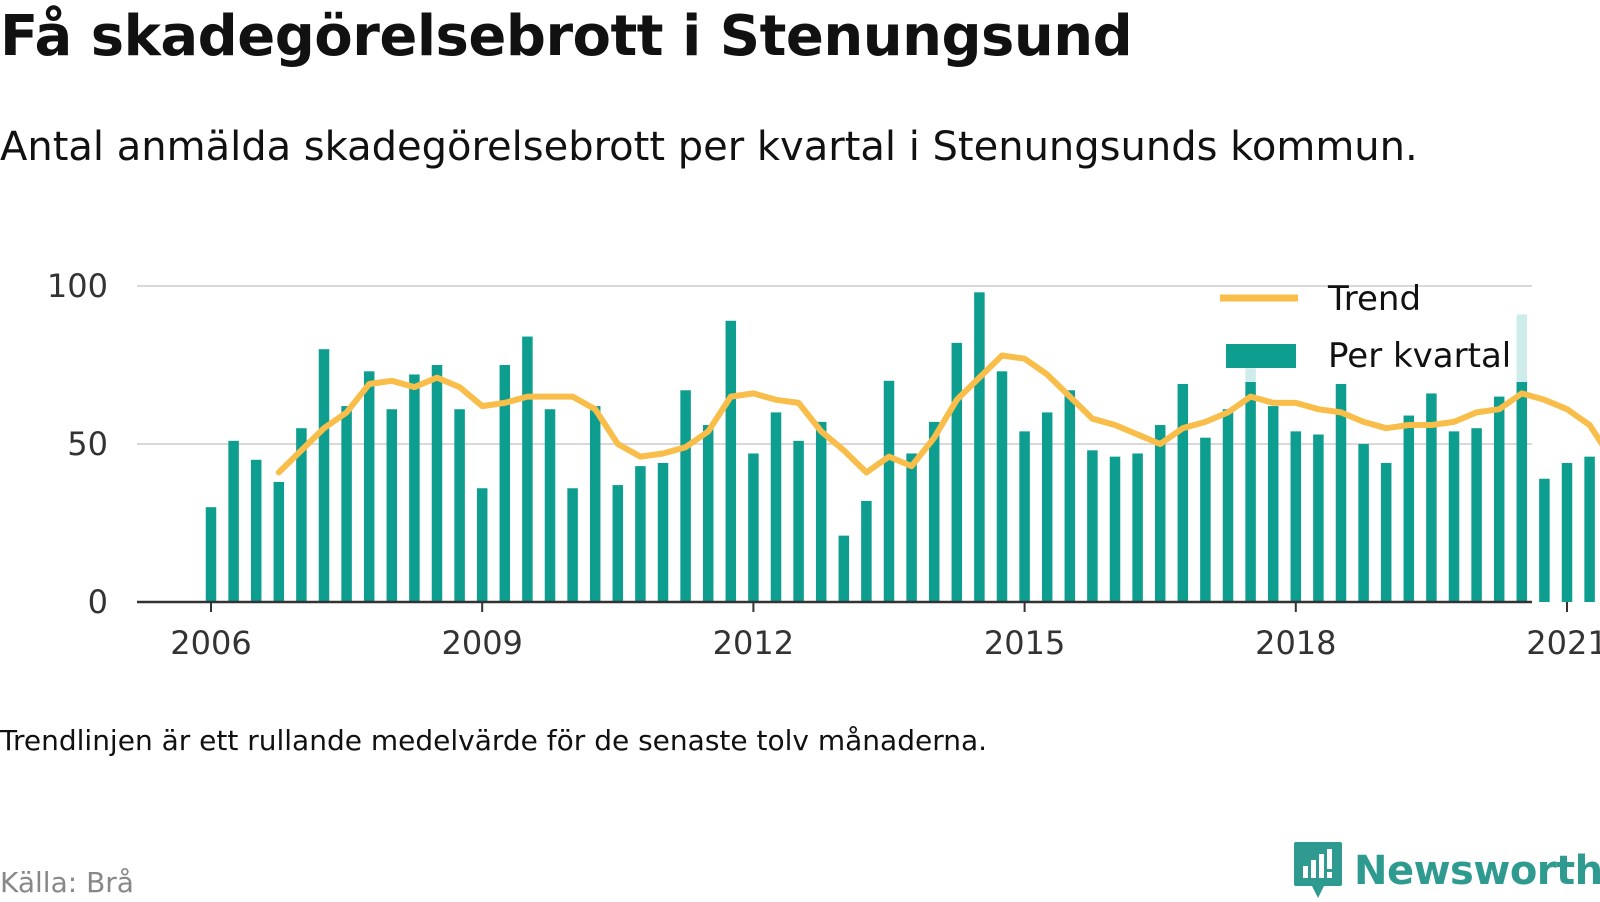 Image resolution: width=1600 pixels, height=902 pixels. I want to click on chart-title: Få skadegörelsebrott i Stenungsund, so click(566, 36).